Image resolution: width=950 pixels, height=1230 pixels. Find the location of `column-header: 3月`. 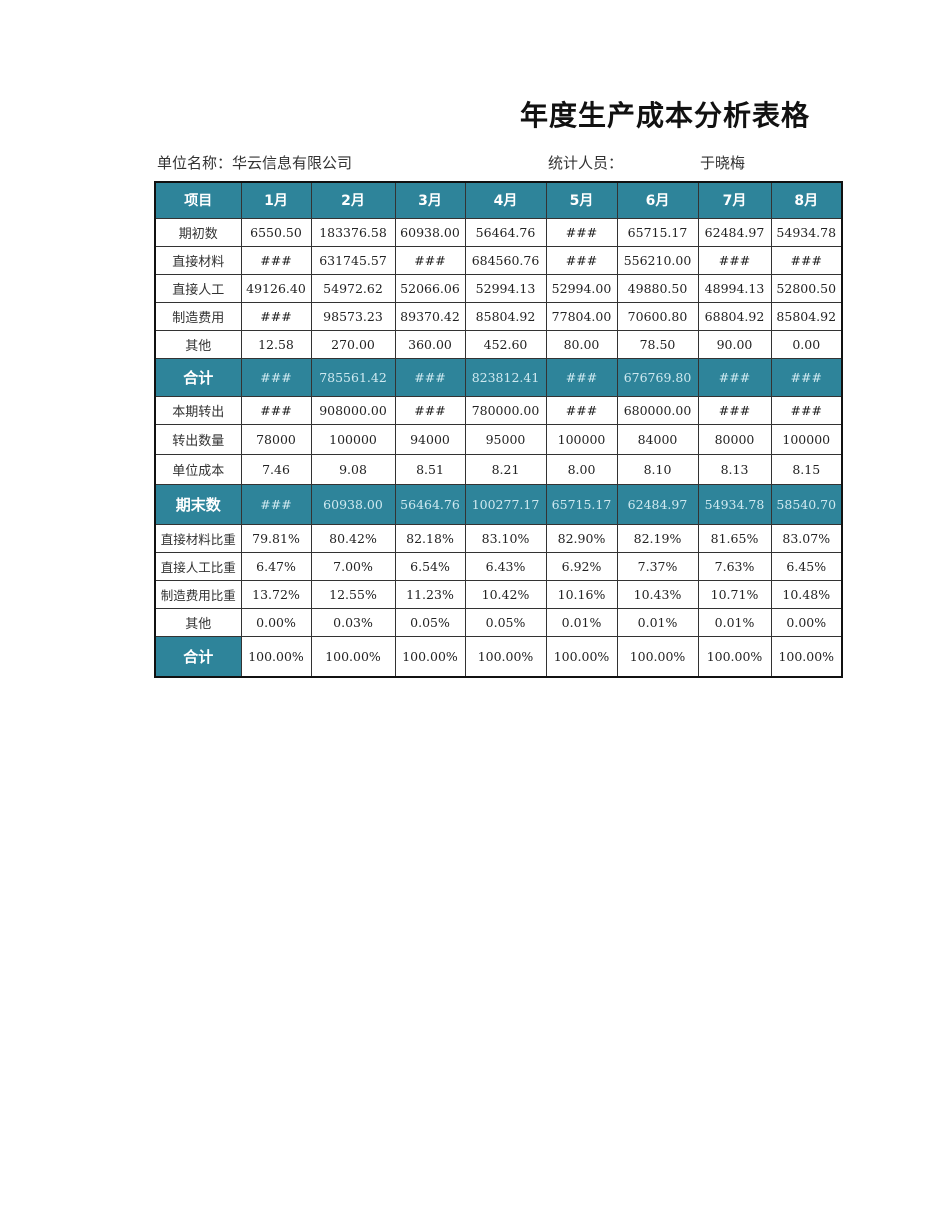

column-header: 3月 is located at coordinates (430, 200).